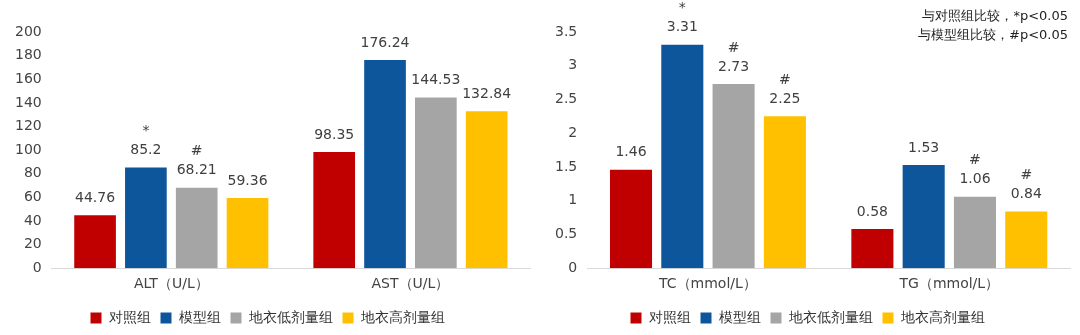  Describe the element at coordinates (1026, 184) in the screenshot. I see `data-label: # 0.84` at that location.